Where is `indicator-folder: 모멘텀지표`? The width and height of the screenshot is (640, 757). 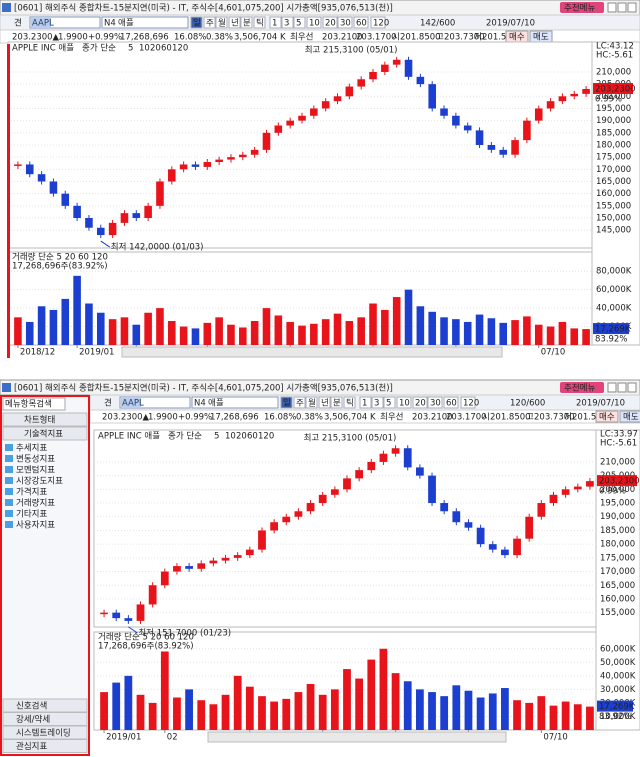 indicator-folder: 모멘텀지표 is located at coordinates (35, 470).